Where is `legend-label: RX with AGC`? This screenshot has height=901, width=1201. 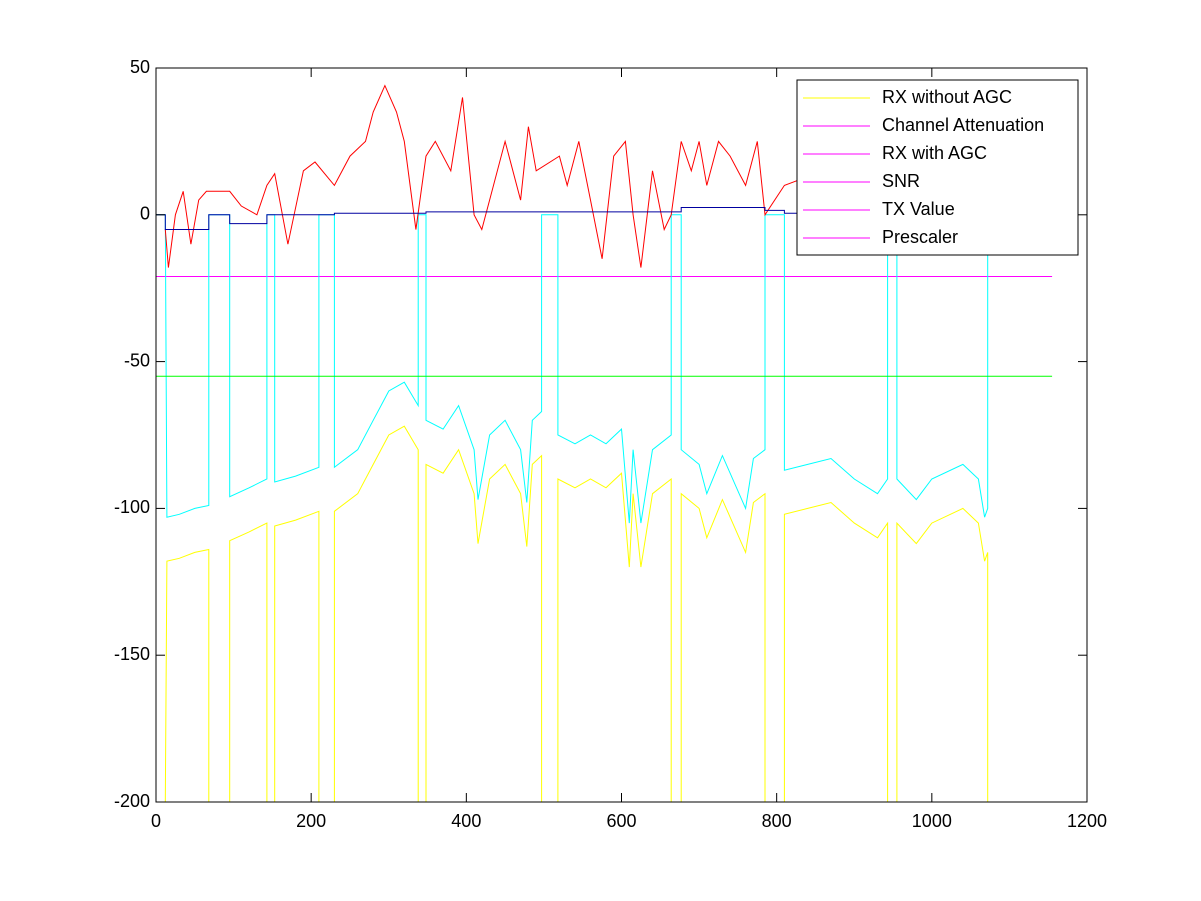 legend-label: RX with AGC is located at coordinates (934, 153).